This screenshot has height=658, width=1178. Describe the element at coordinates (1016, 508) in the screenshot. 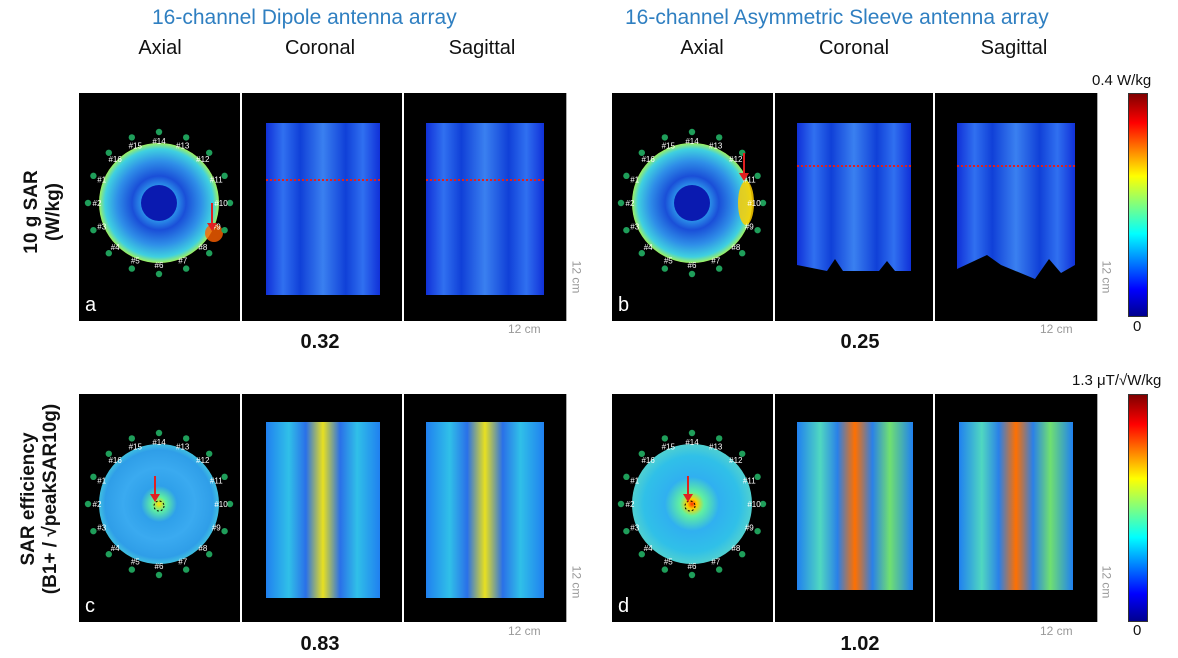

I see `panel-d-sagittal` at that location.